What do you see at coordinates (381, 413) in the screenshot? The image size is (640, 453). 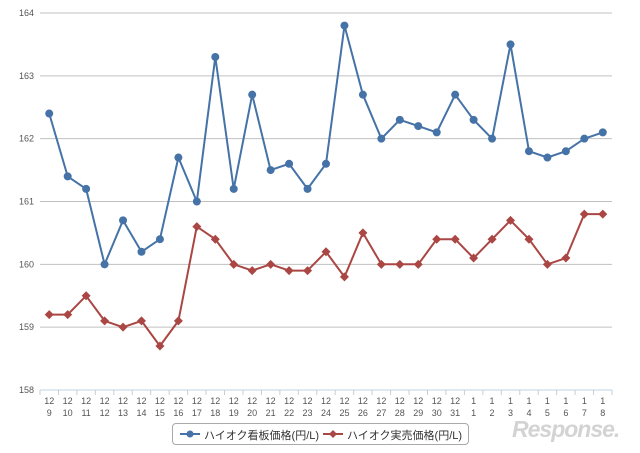 I see `x-tick-label-day: 27` at bounding box center [381, 413].